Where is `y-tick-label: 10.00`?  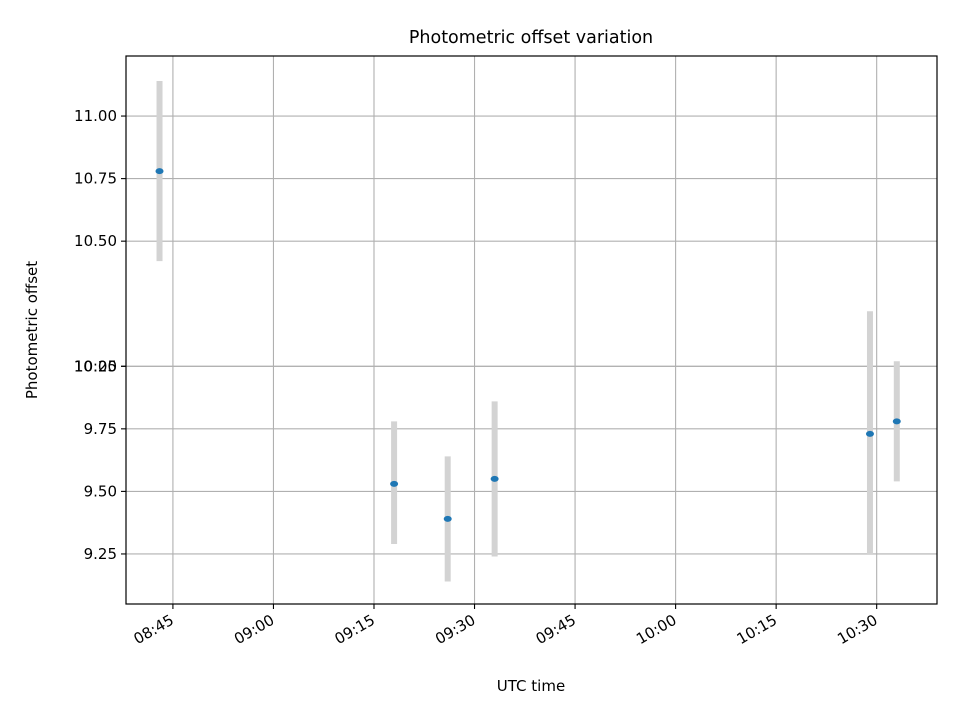 y-tick-label: 10.00 is located at coordinates (95, 366).